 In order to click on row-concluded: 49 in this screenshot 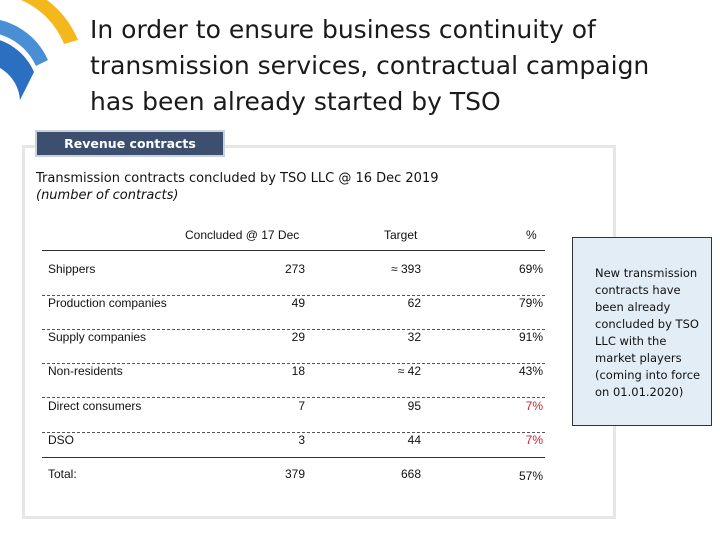, I will do `click(298, 303)`.